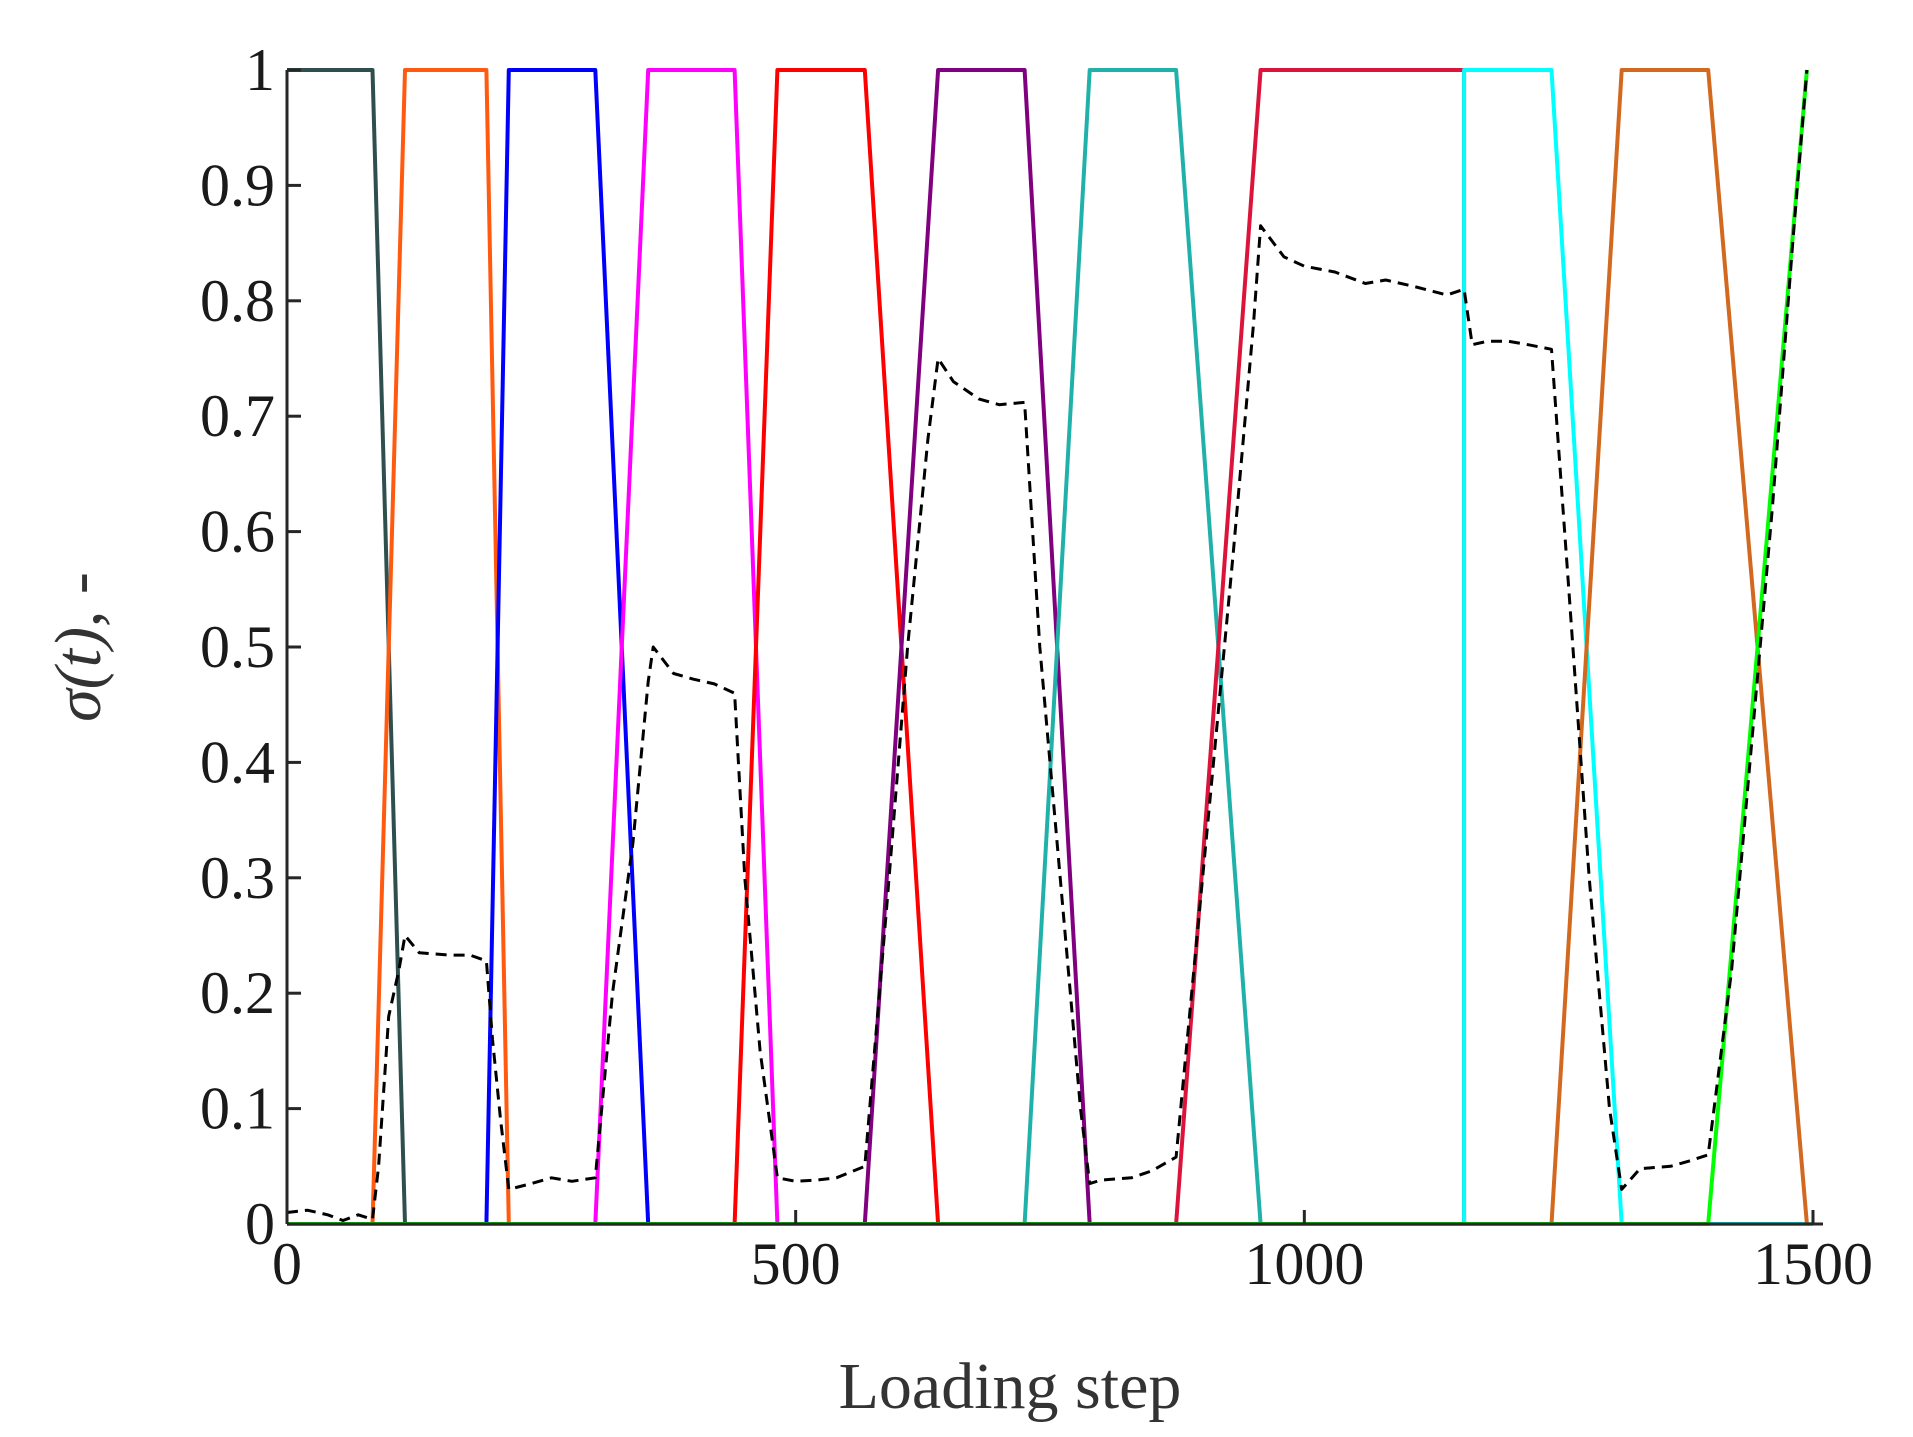 The height and width of the screenshot is (1437, 1913). Describe the element at coordinates (1010, 1386) in the screenshot. I see `x-axis-label: Loading step` at that location.